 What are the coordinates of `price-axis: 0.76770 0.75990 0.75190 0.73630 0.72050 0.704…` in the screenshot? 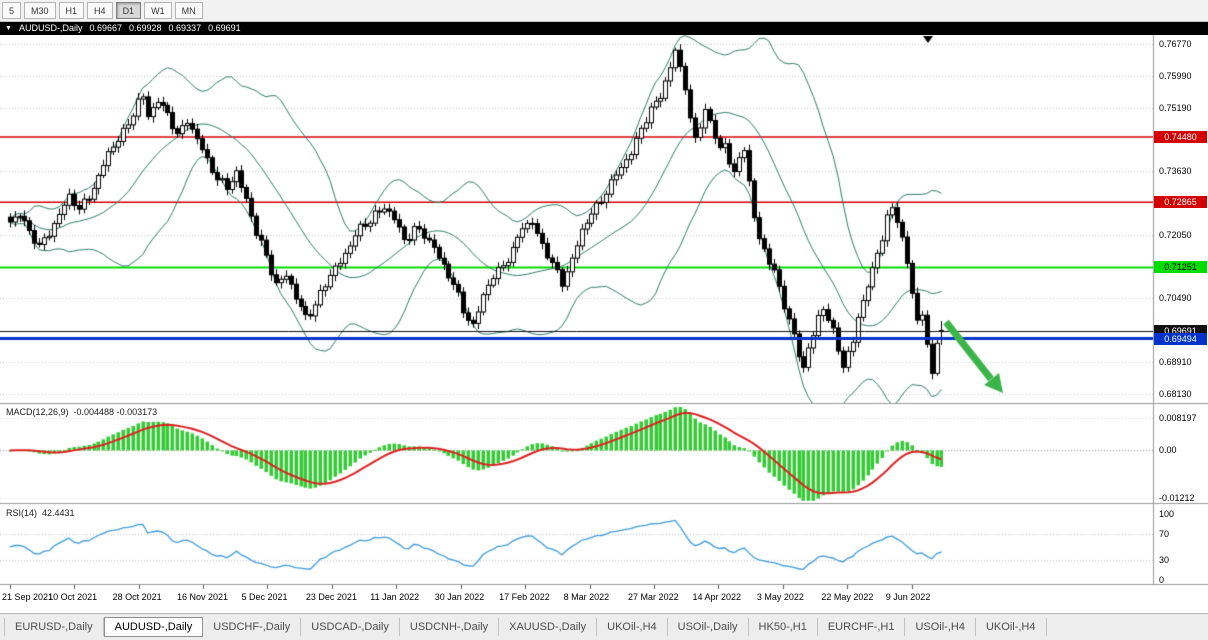 It's located at (1180, 324).